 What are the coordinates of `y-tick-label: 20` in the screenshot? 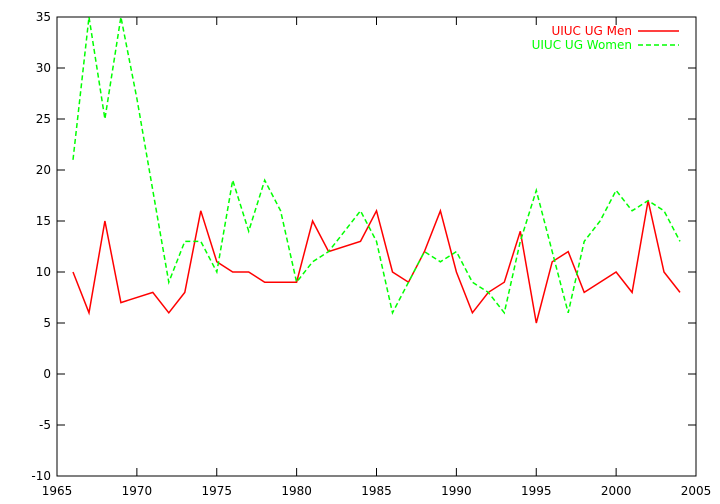 It's located at (43, 170).